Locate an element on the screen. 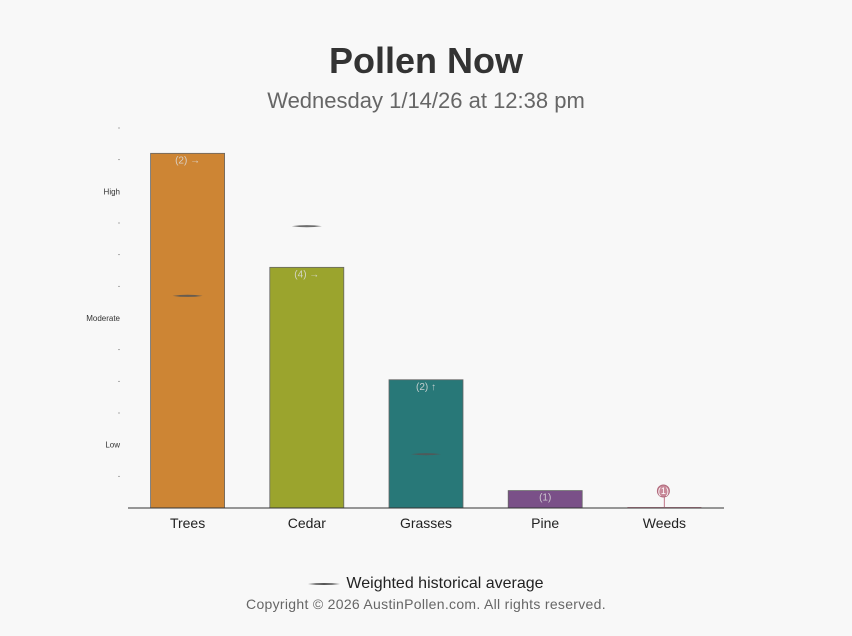  bar-cedar is located at coordinates (307, 387).